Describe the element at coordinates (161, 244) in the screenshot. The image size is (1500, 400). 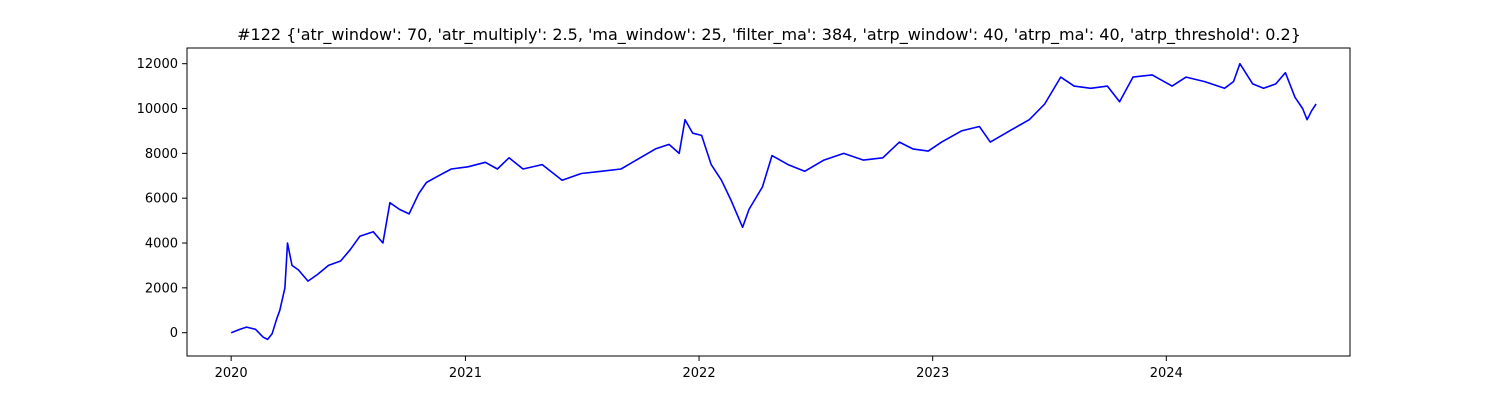
I see `y-tick-label: 4000` at that location.